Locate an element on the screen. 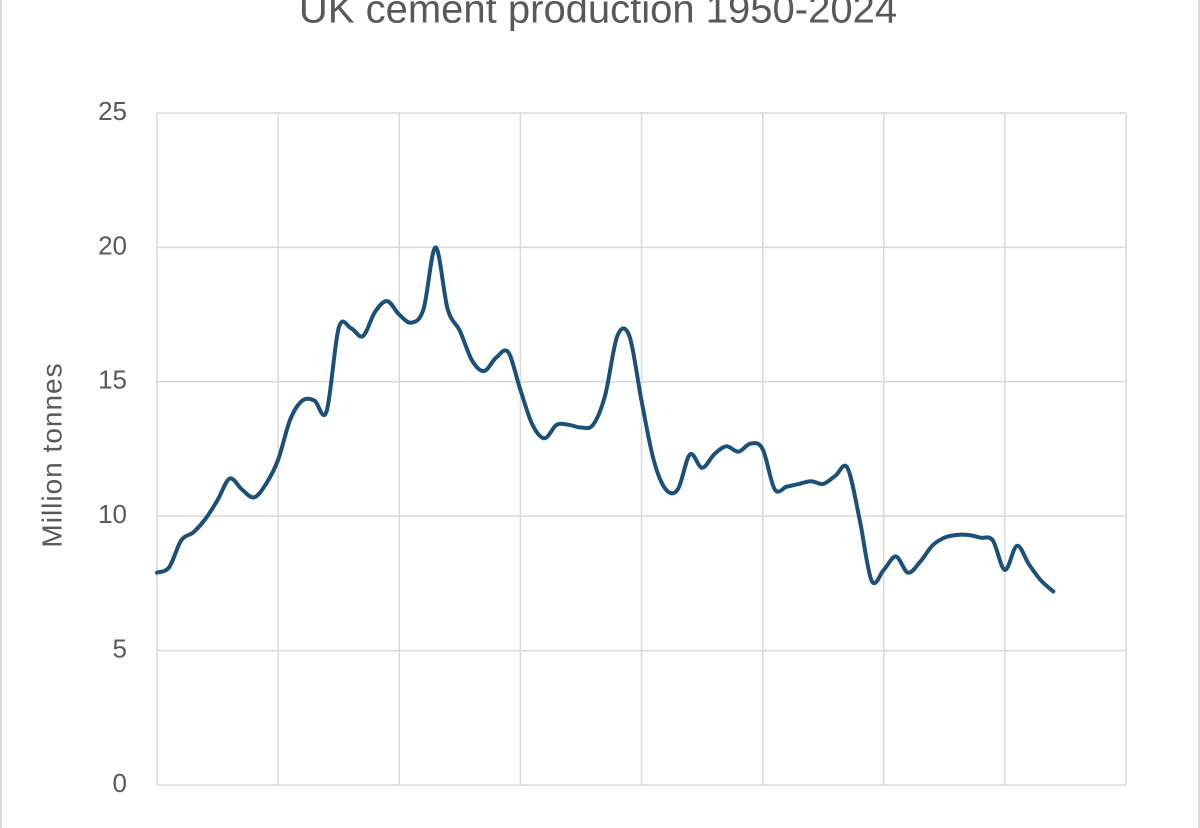  y-tick-label: 0 is located at coordinates (120, 783).